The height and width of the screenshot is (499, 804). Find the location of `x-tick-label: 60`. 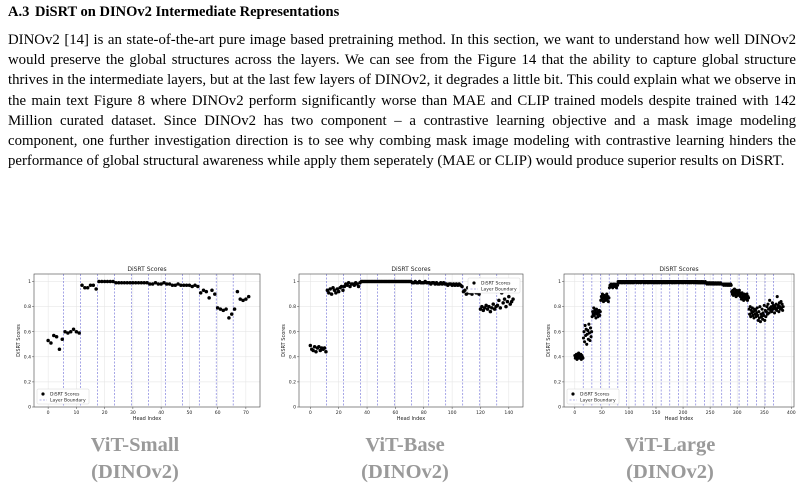

x-tick-label: 60 is located at coordinates (395, 413).